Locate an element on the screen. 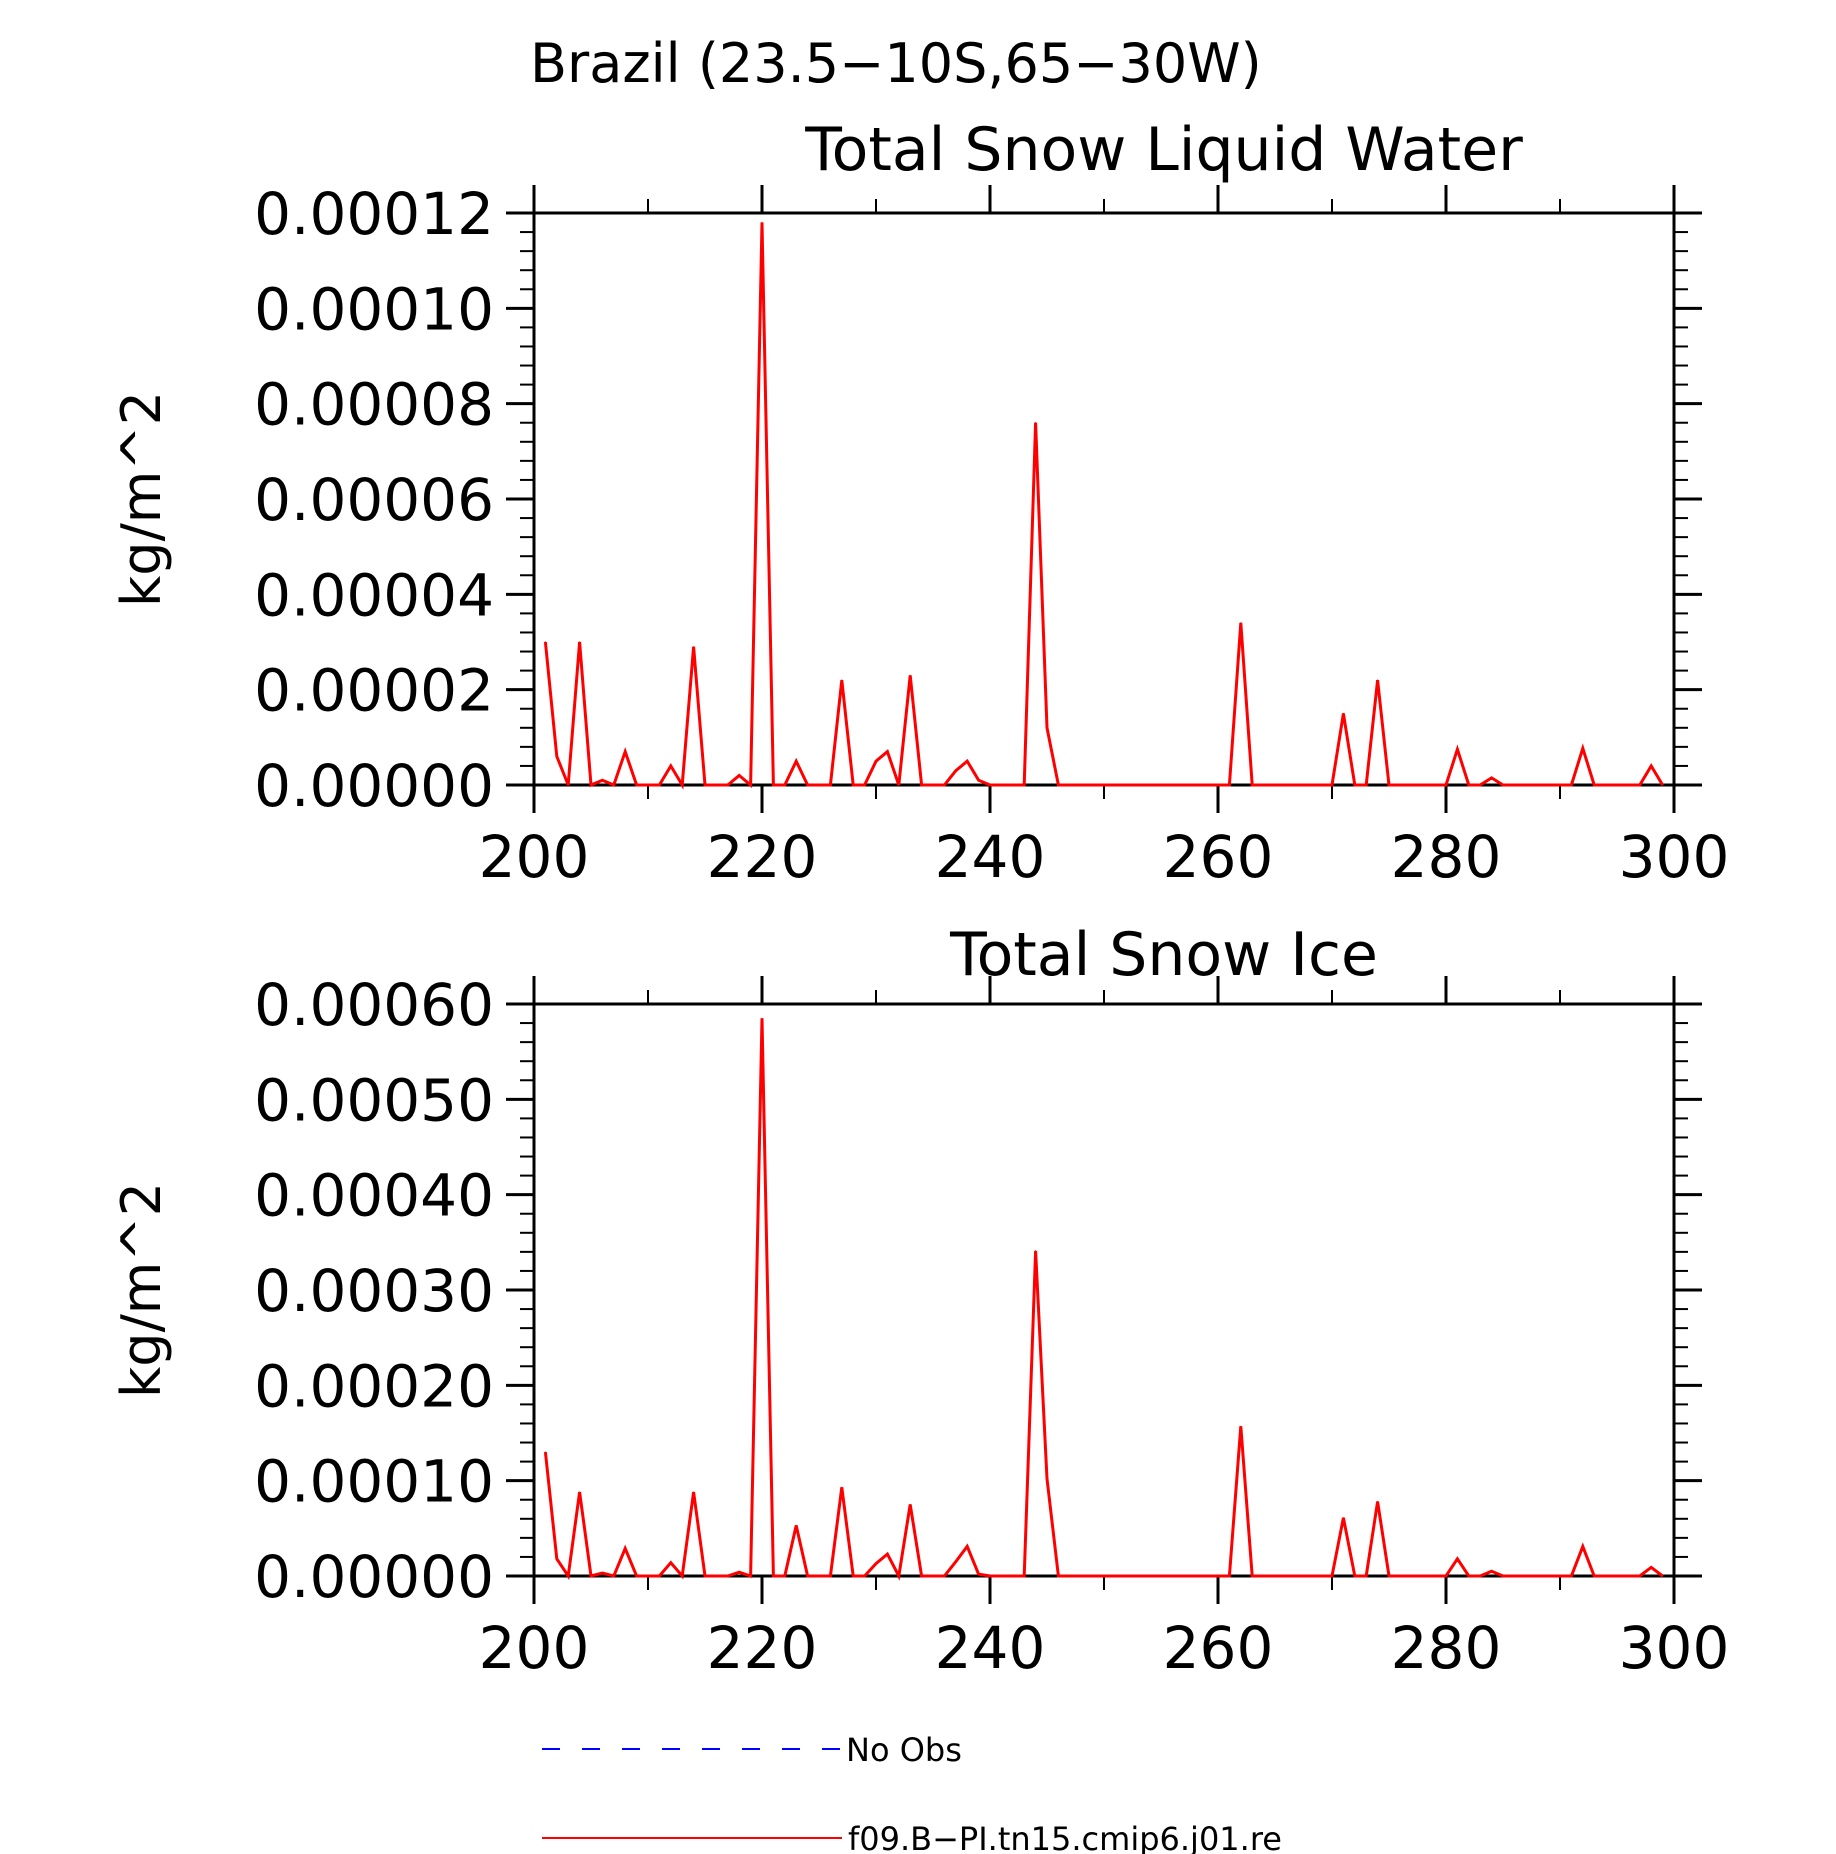  y-tick-label: 0.00030 is located at coordinates (374, 1291).